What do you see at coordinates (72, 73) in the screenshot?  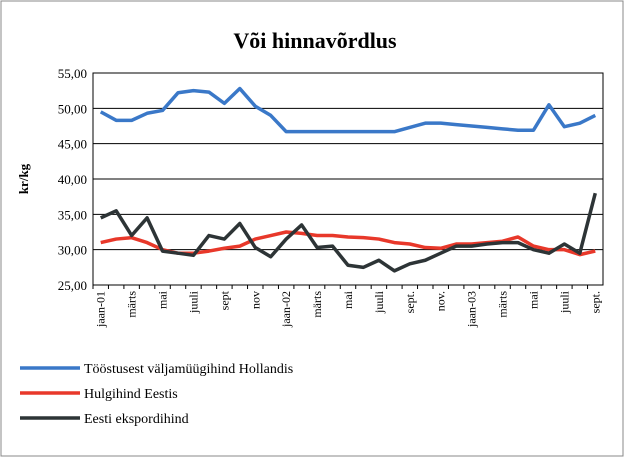 I see `y-tick-label: 55,00` at bounding box center [72, 73].